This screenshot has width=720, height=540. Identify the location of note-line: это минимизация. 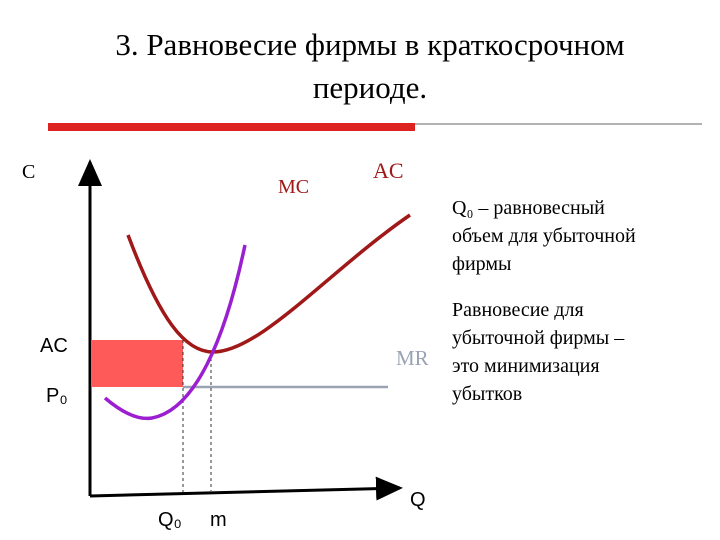
(526, 366).